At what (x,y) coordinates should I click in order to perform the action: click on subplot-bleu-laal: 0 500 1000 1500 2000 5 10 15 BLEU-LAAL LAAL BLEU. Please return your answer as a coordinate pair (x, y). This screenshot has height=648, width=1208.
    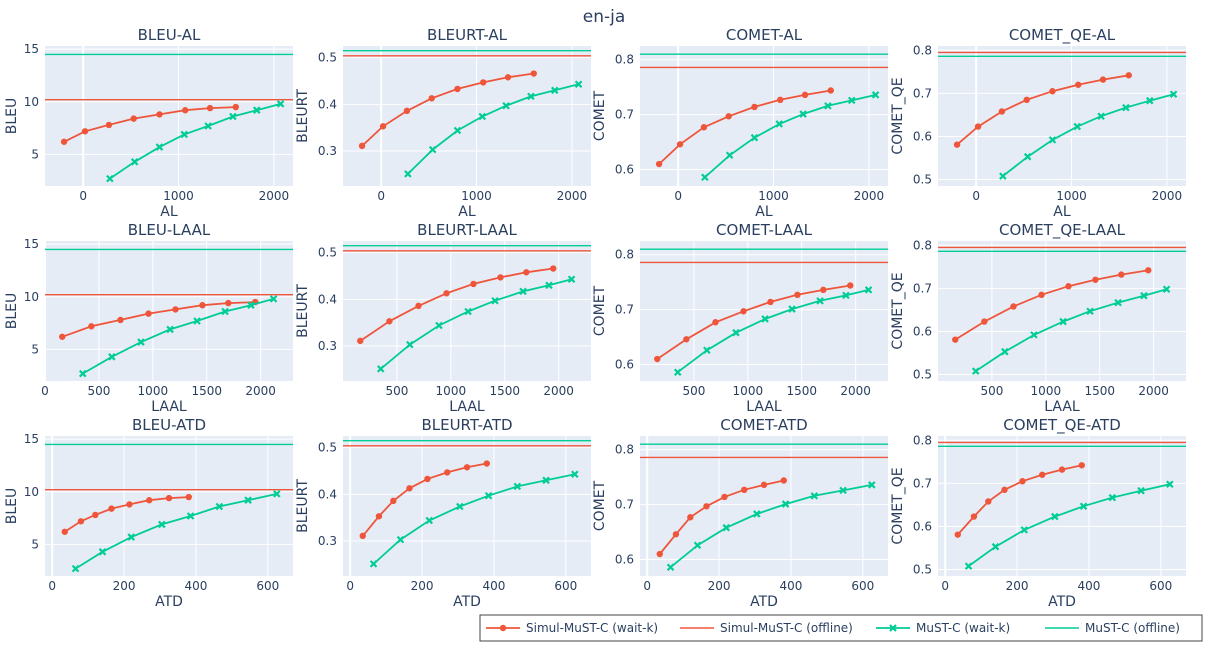
    Looking at the image, I should click on (148, 318).